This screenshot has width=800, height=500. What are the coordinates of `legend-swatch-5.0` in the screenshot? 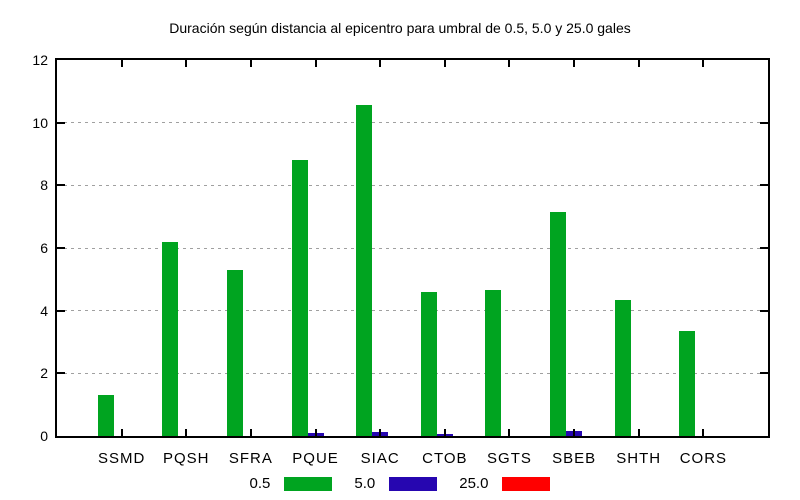 It's located at (413, 483).